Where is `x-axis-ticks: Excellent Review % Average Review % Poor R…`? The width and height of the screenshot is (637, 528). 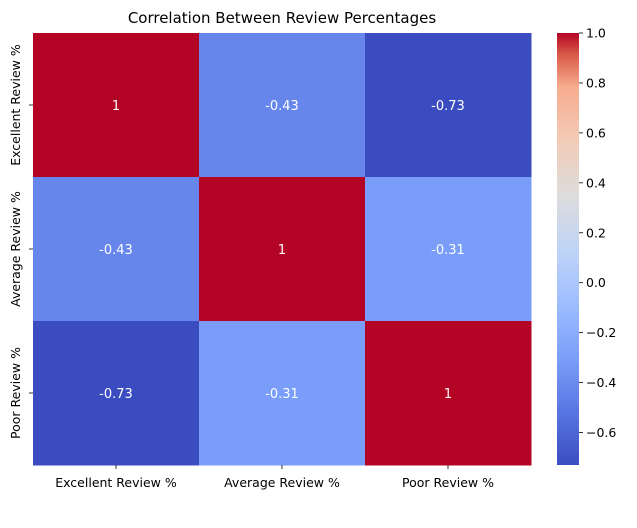 x-axis-ticks: Excellent Review % Average Review % Poor R… is located at coordinates (274, 477).